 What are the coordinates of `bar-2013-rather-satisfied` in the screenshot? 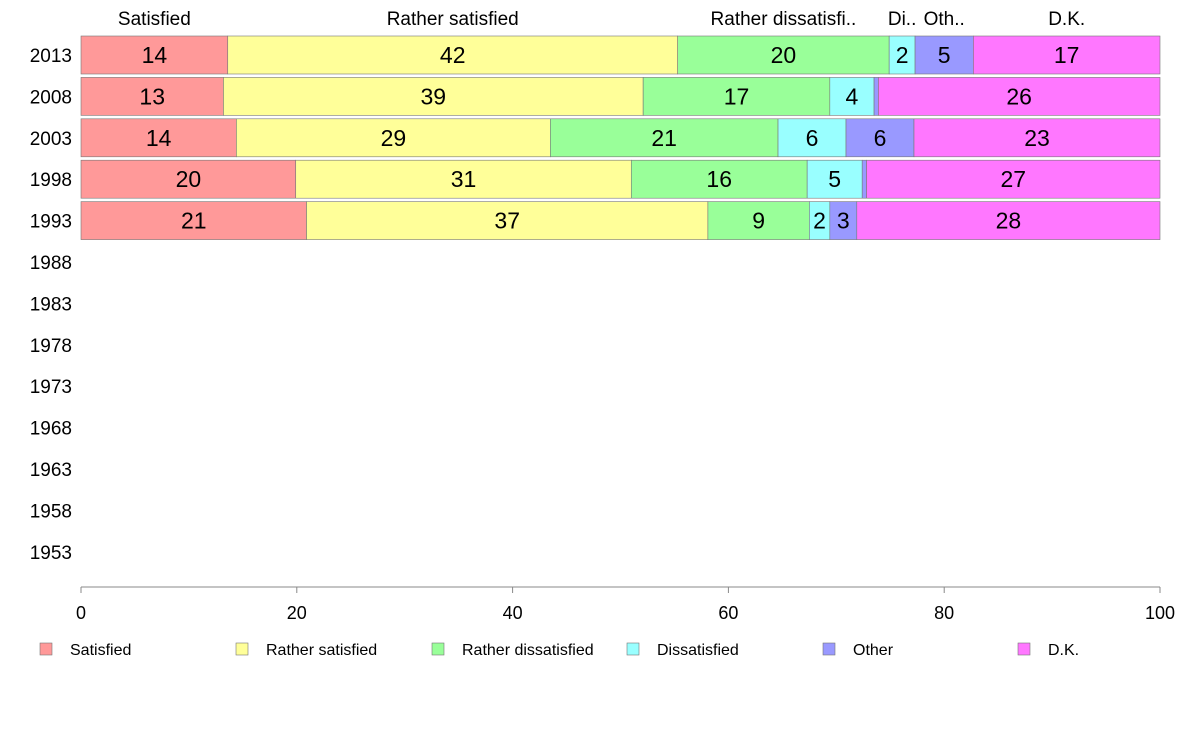 It's located at (452, 55).